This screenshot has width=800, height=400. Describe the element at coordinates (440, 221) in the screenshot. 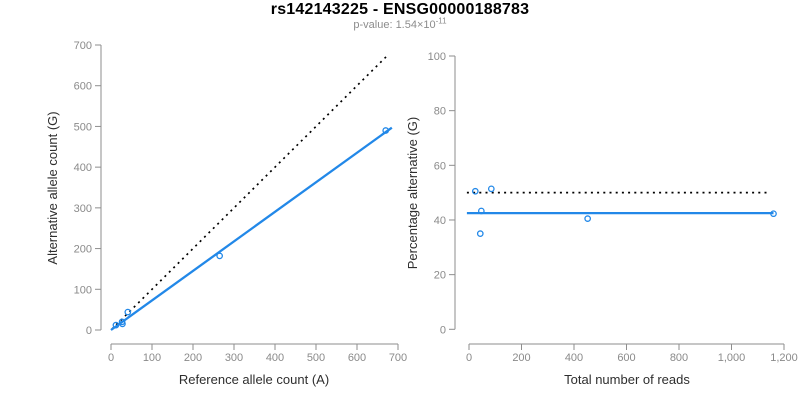

I see `y-tick-label: 40` at that location.